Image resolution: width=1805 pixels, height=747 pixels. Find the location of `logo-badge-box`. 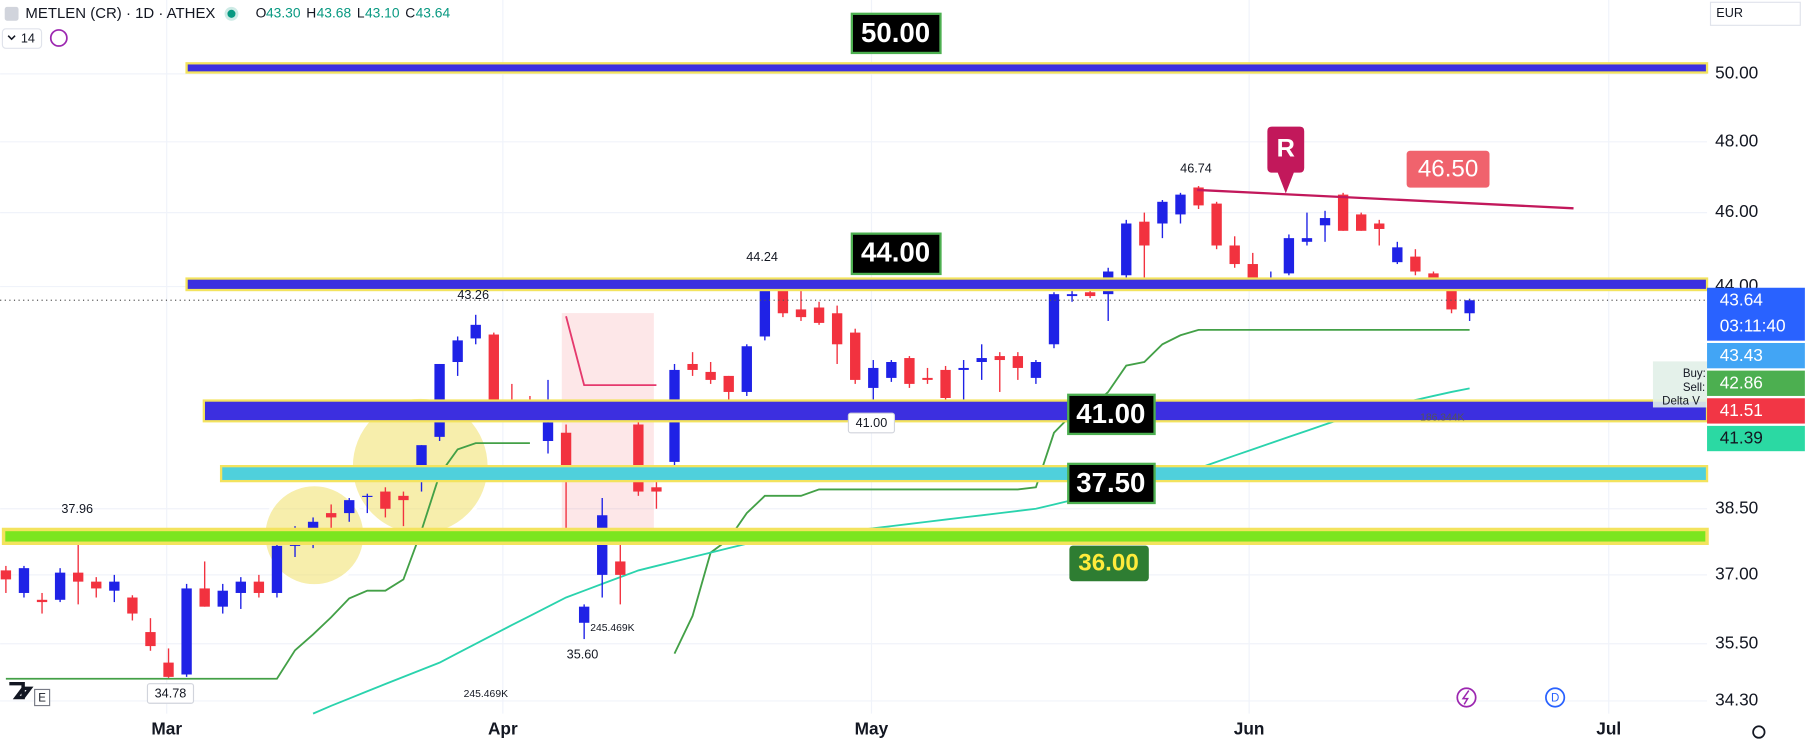

logo-badge-box is located at coordinates (42, 697).